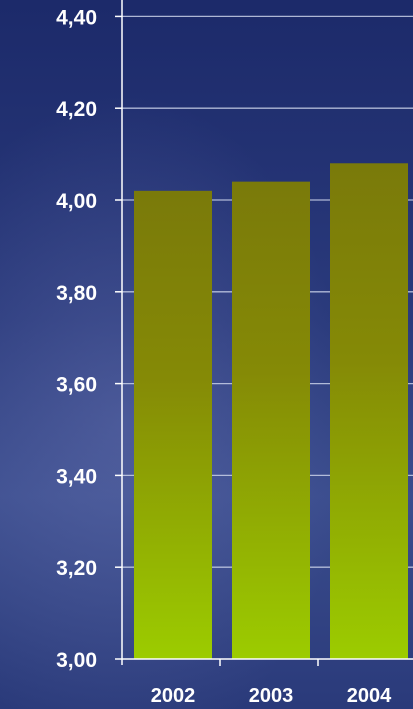 This screenshot has height=709, width=413. I want to click on y-tick-label: 4,00, so click(76, 201).